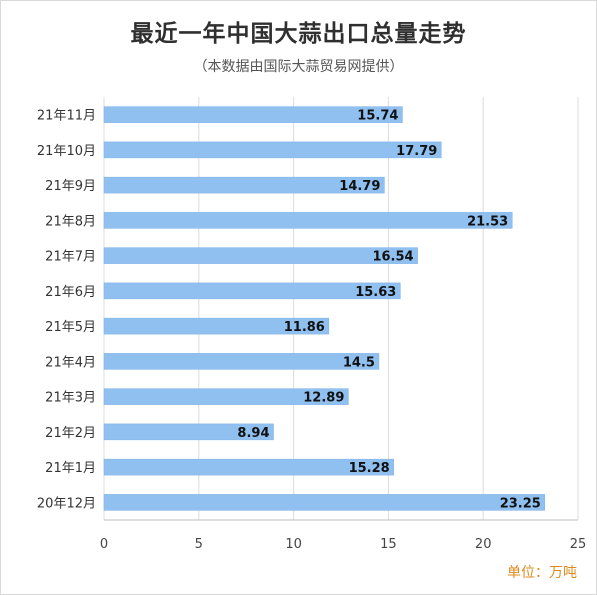  Describe the element at coordinates (253, 433) in the screenshot. I see `data-label: 8.94` at that location.